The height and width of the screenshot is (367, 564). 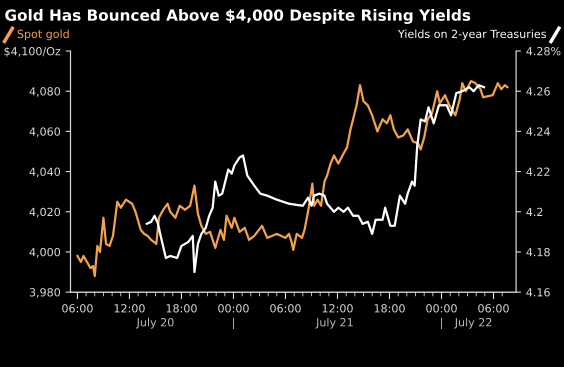 I want to click on y2-tick-label: 4.18, so click(x=538, y=252).